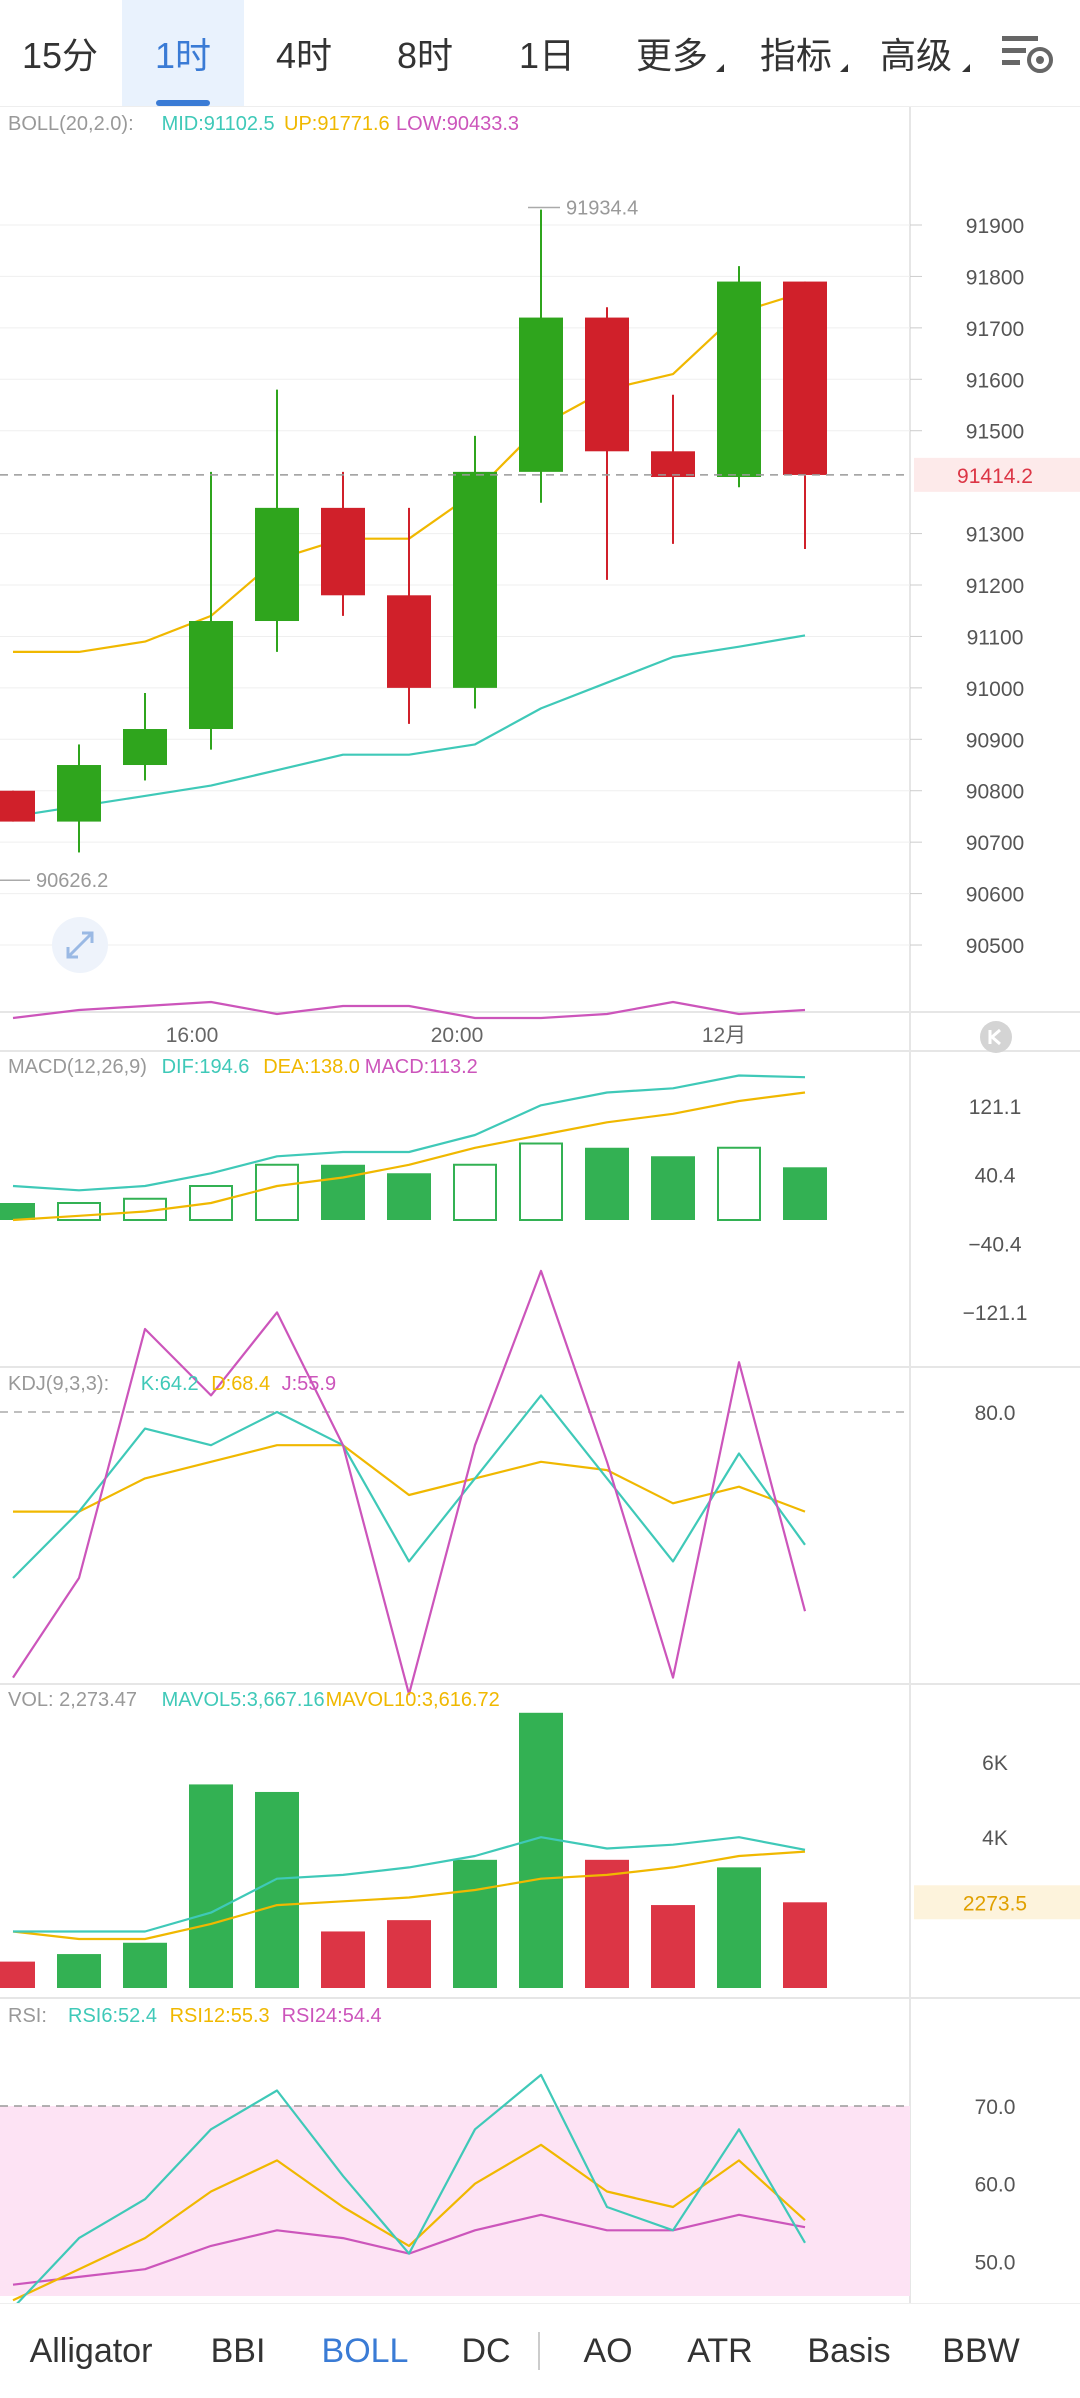 The image size is (1080, 2398). I want to click on price-axis-label: 91500, so click(995, 432).